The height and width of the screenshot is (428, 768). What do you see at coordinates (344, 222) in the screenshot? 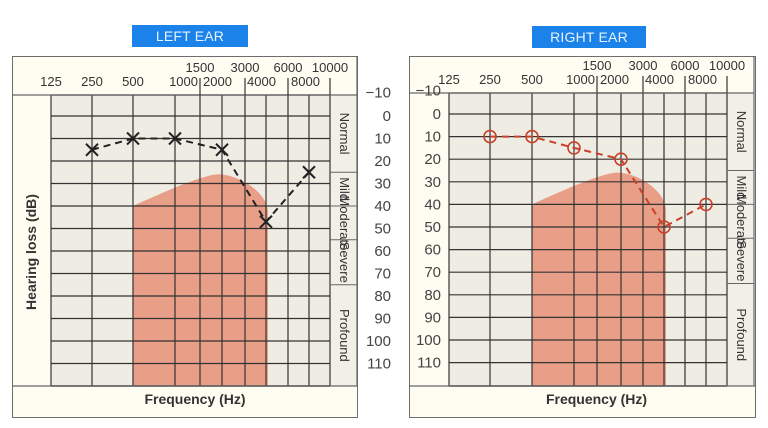
I see `left-category-moderate: Moderate` at bounding box center [344, 222].